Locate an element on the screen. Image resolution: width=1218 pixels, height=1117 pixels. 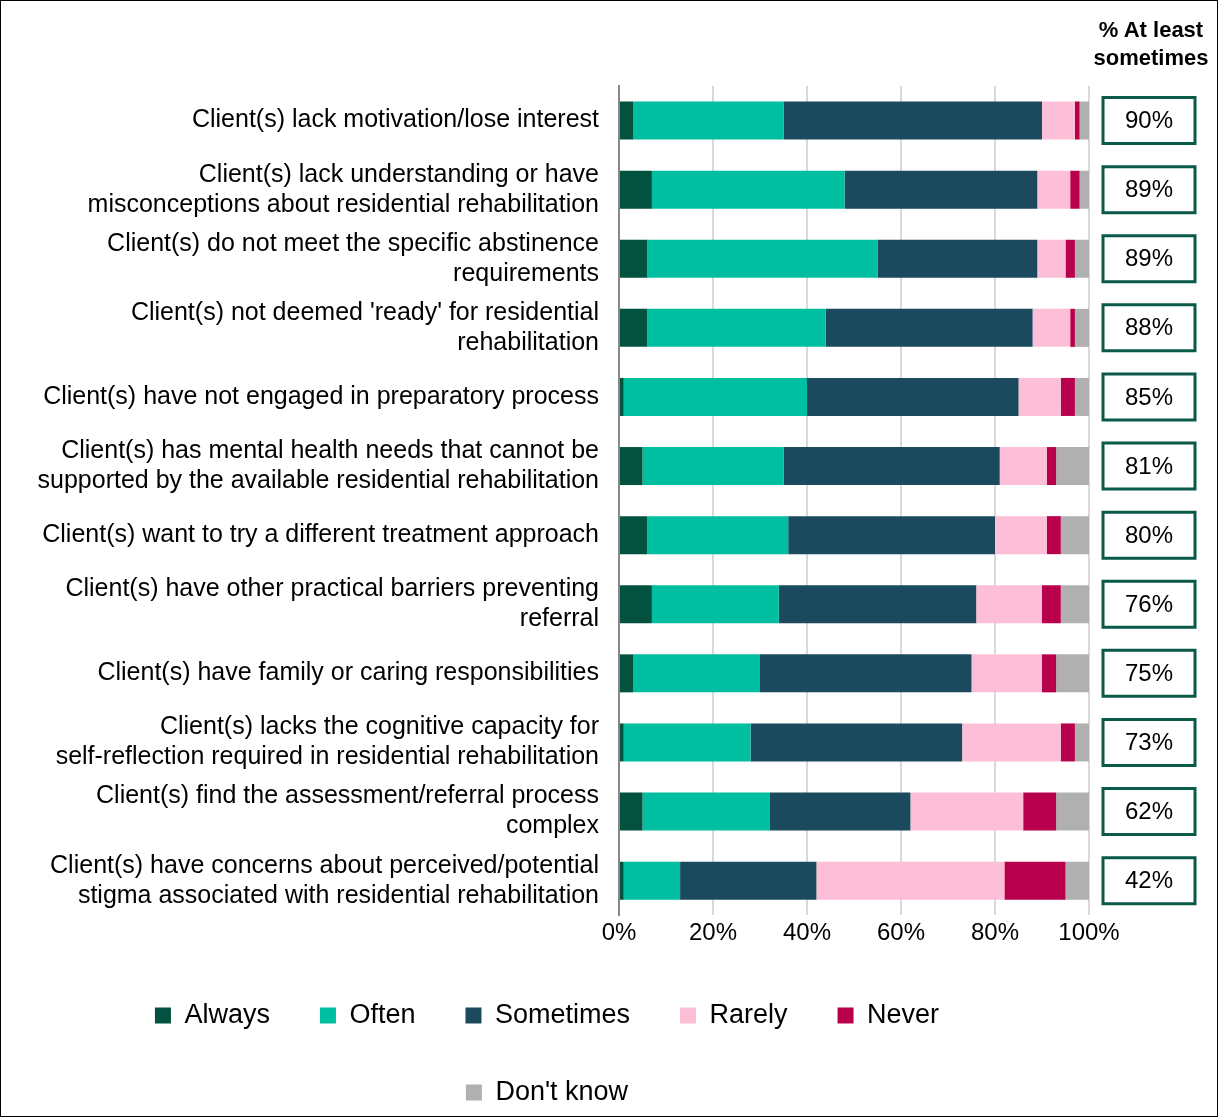
y-tick-label: Client(s) want to try a different treatment approach is located at coordinates (320, 533).